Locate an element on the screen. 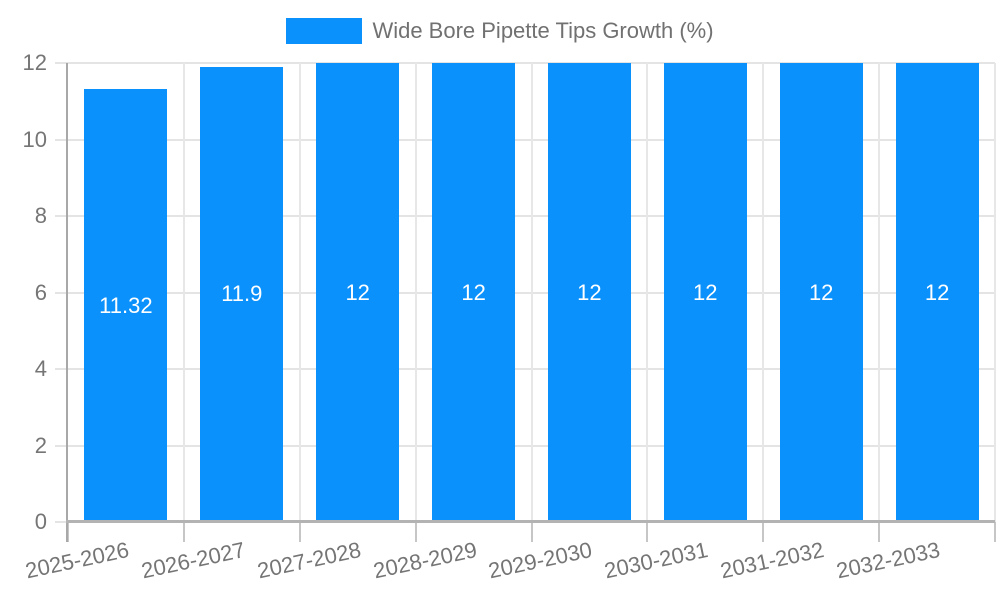 The height and width of the screenshot is (600, 1000). bar-value-label: 11.9 is located at coordinates (242, 294).